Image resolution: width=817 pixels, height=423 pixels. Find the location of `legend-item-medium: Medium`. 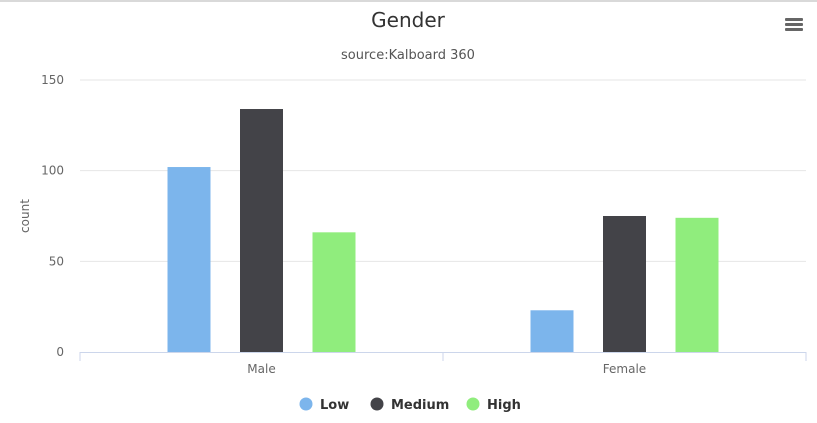

legend-item-medium: Medium is located at coordinates (410, 405).